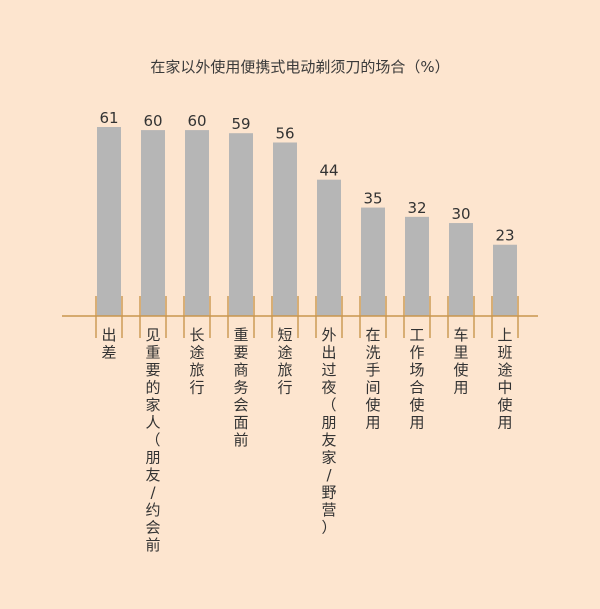 The width and height of the screenshot is (600, 609). Describe the element at coordinates (196, 121) in the screenshot. I see `data-label-3: 60` at that location.